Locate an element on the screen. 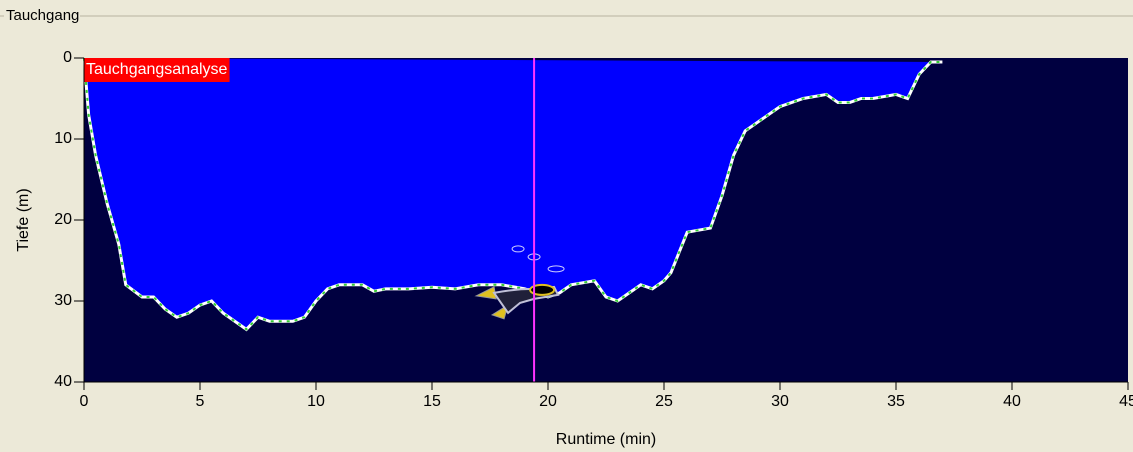 The width and height of the screenshot is (1133, 452). y-tick-label: 0 is located at coordinates (67, 57).